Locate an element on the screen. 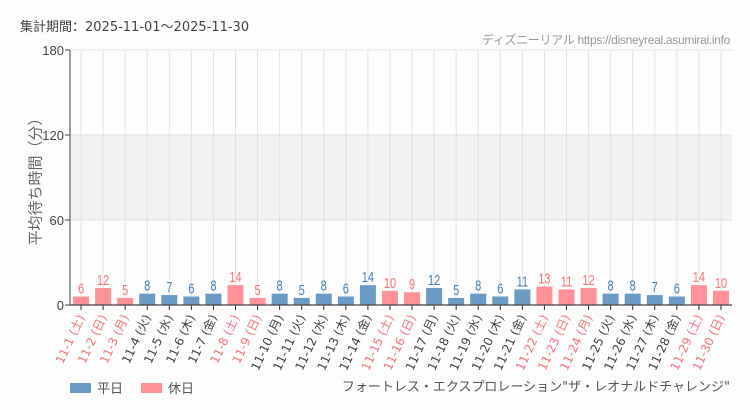 Image resolution: width=750 pixels, height=410 pixels. y-tick-label: 180 is located at coordinates (53, 50).